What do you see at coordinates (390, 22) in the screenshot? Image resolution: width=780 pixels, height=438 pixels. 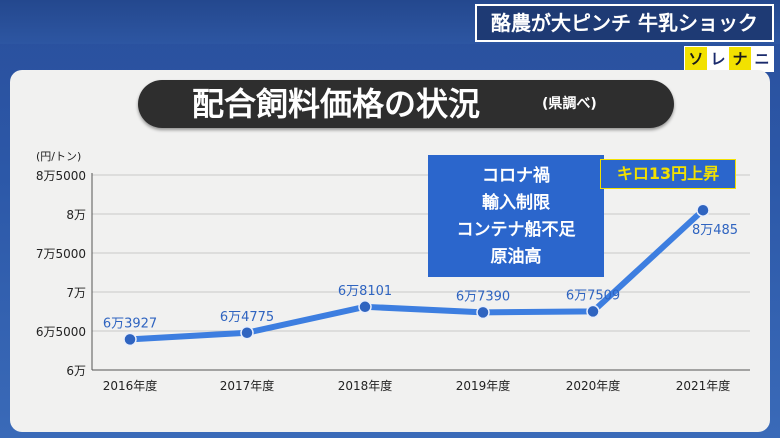 I see `header-bar: 酪農が大ピンチ 牛乳ショック` at bounding box center [390, 22].